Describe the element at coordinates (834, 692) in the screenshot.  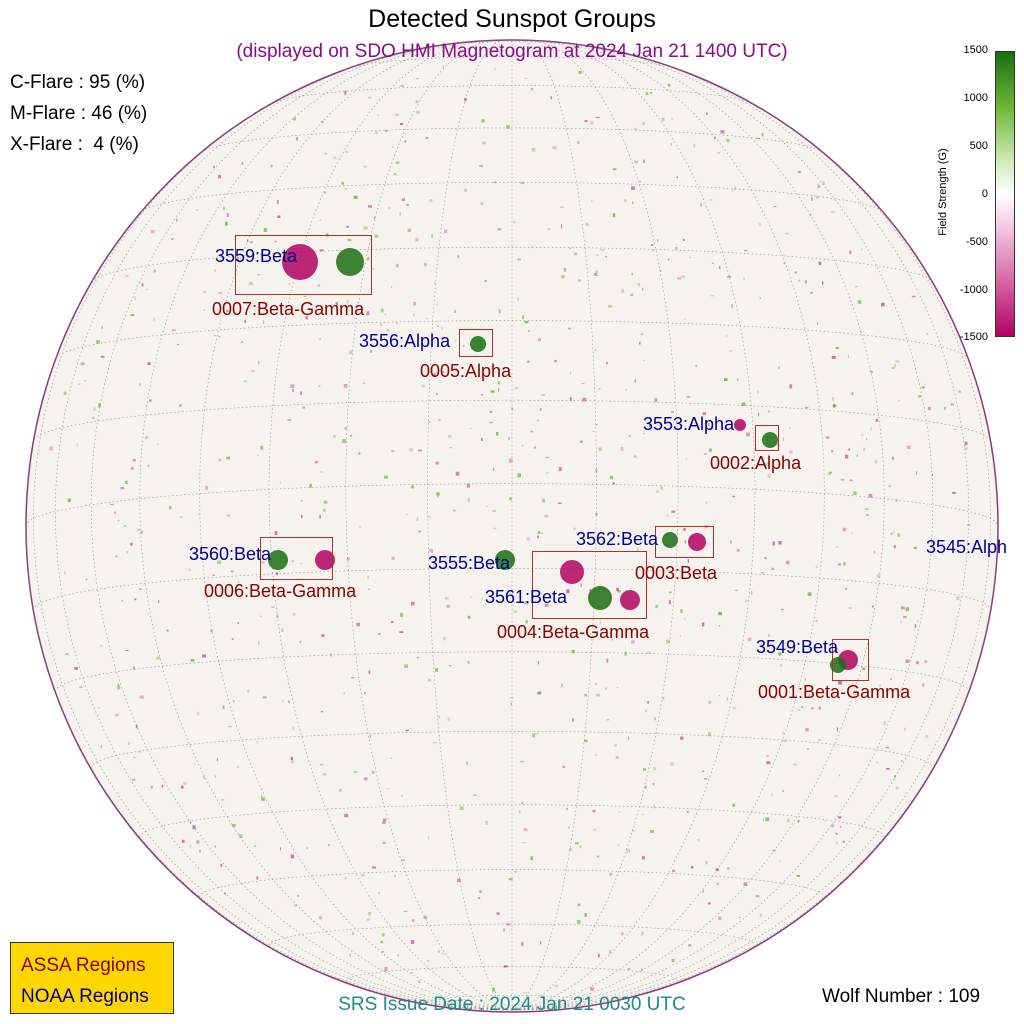
I see `assa-label-0001: 0001:Beta-Gamma` at that location.